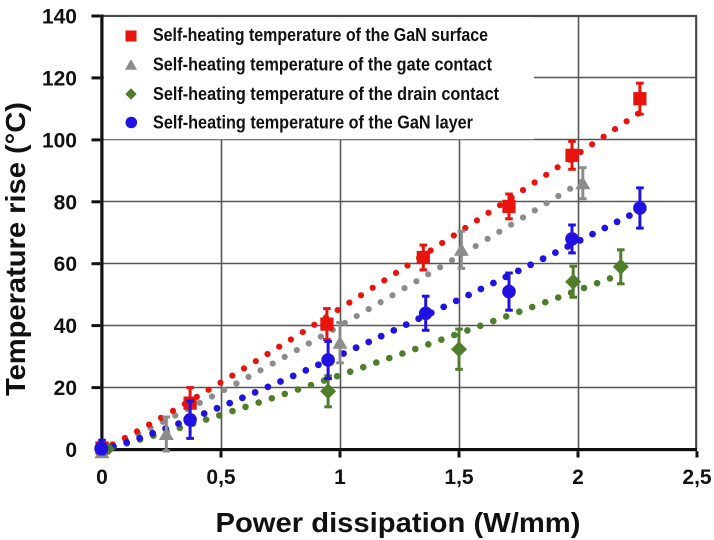 The height and width of the screenshot is (540, 714). Describe the element at coordinates (65, 388) in the screenshot. I see `svg-text: 20` at that location.